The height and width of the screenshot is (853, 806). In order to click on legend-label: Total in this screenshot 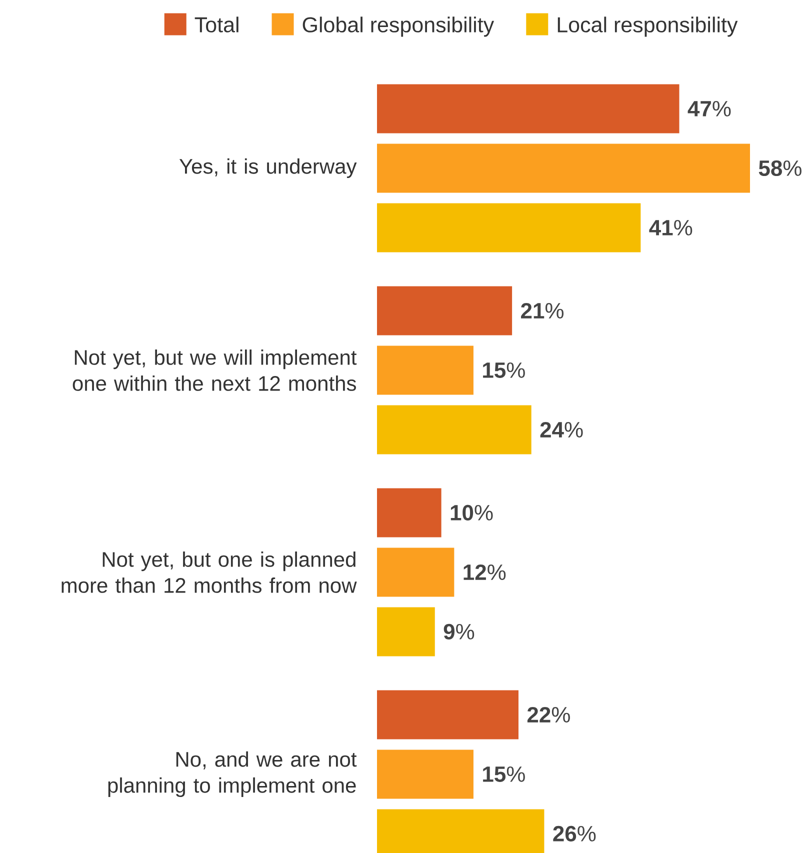, I will do `click(216, 24)`.